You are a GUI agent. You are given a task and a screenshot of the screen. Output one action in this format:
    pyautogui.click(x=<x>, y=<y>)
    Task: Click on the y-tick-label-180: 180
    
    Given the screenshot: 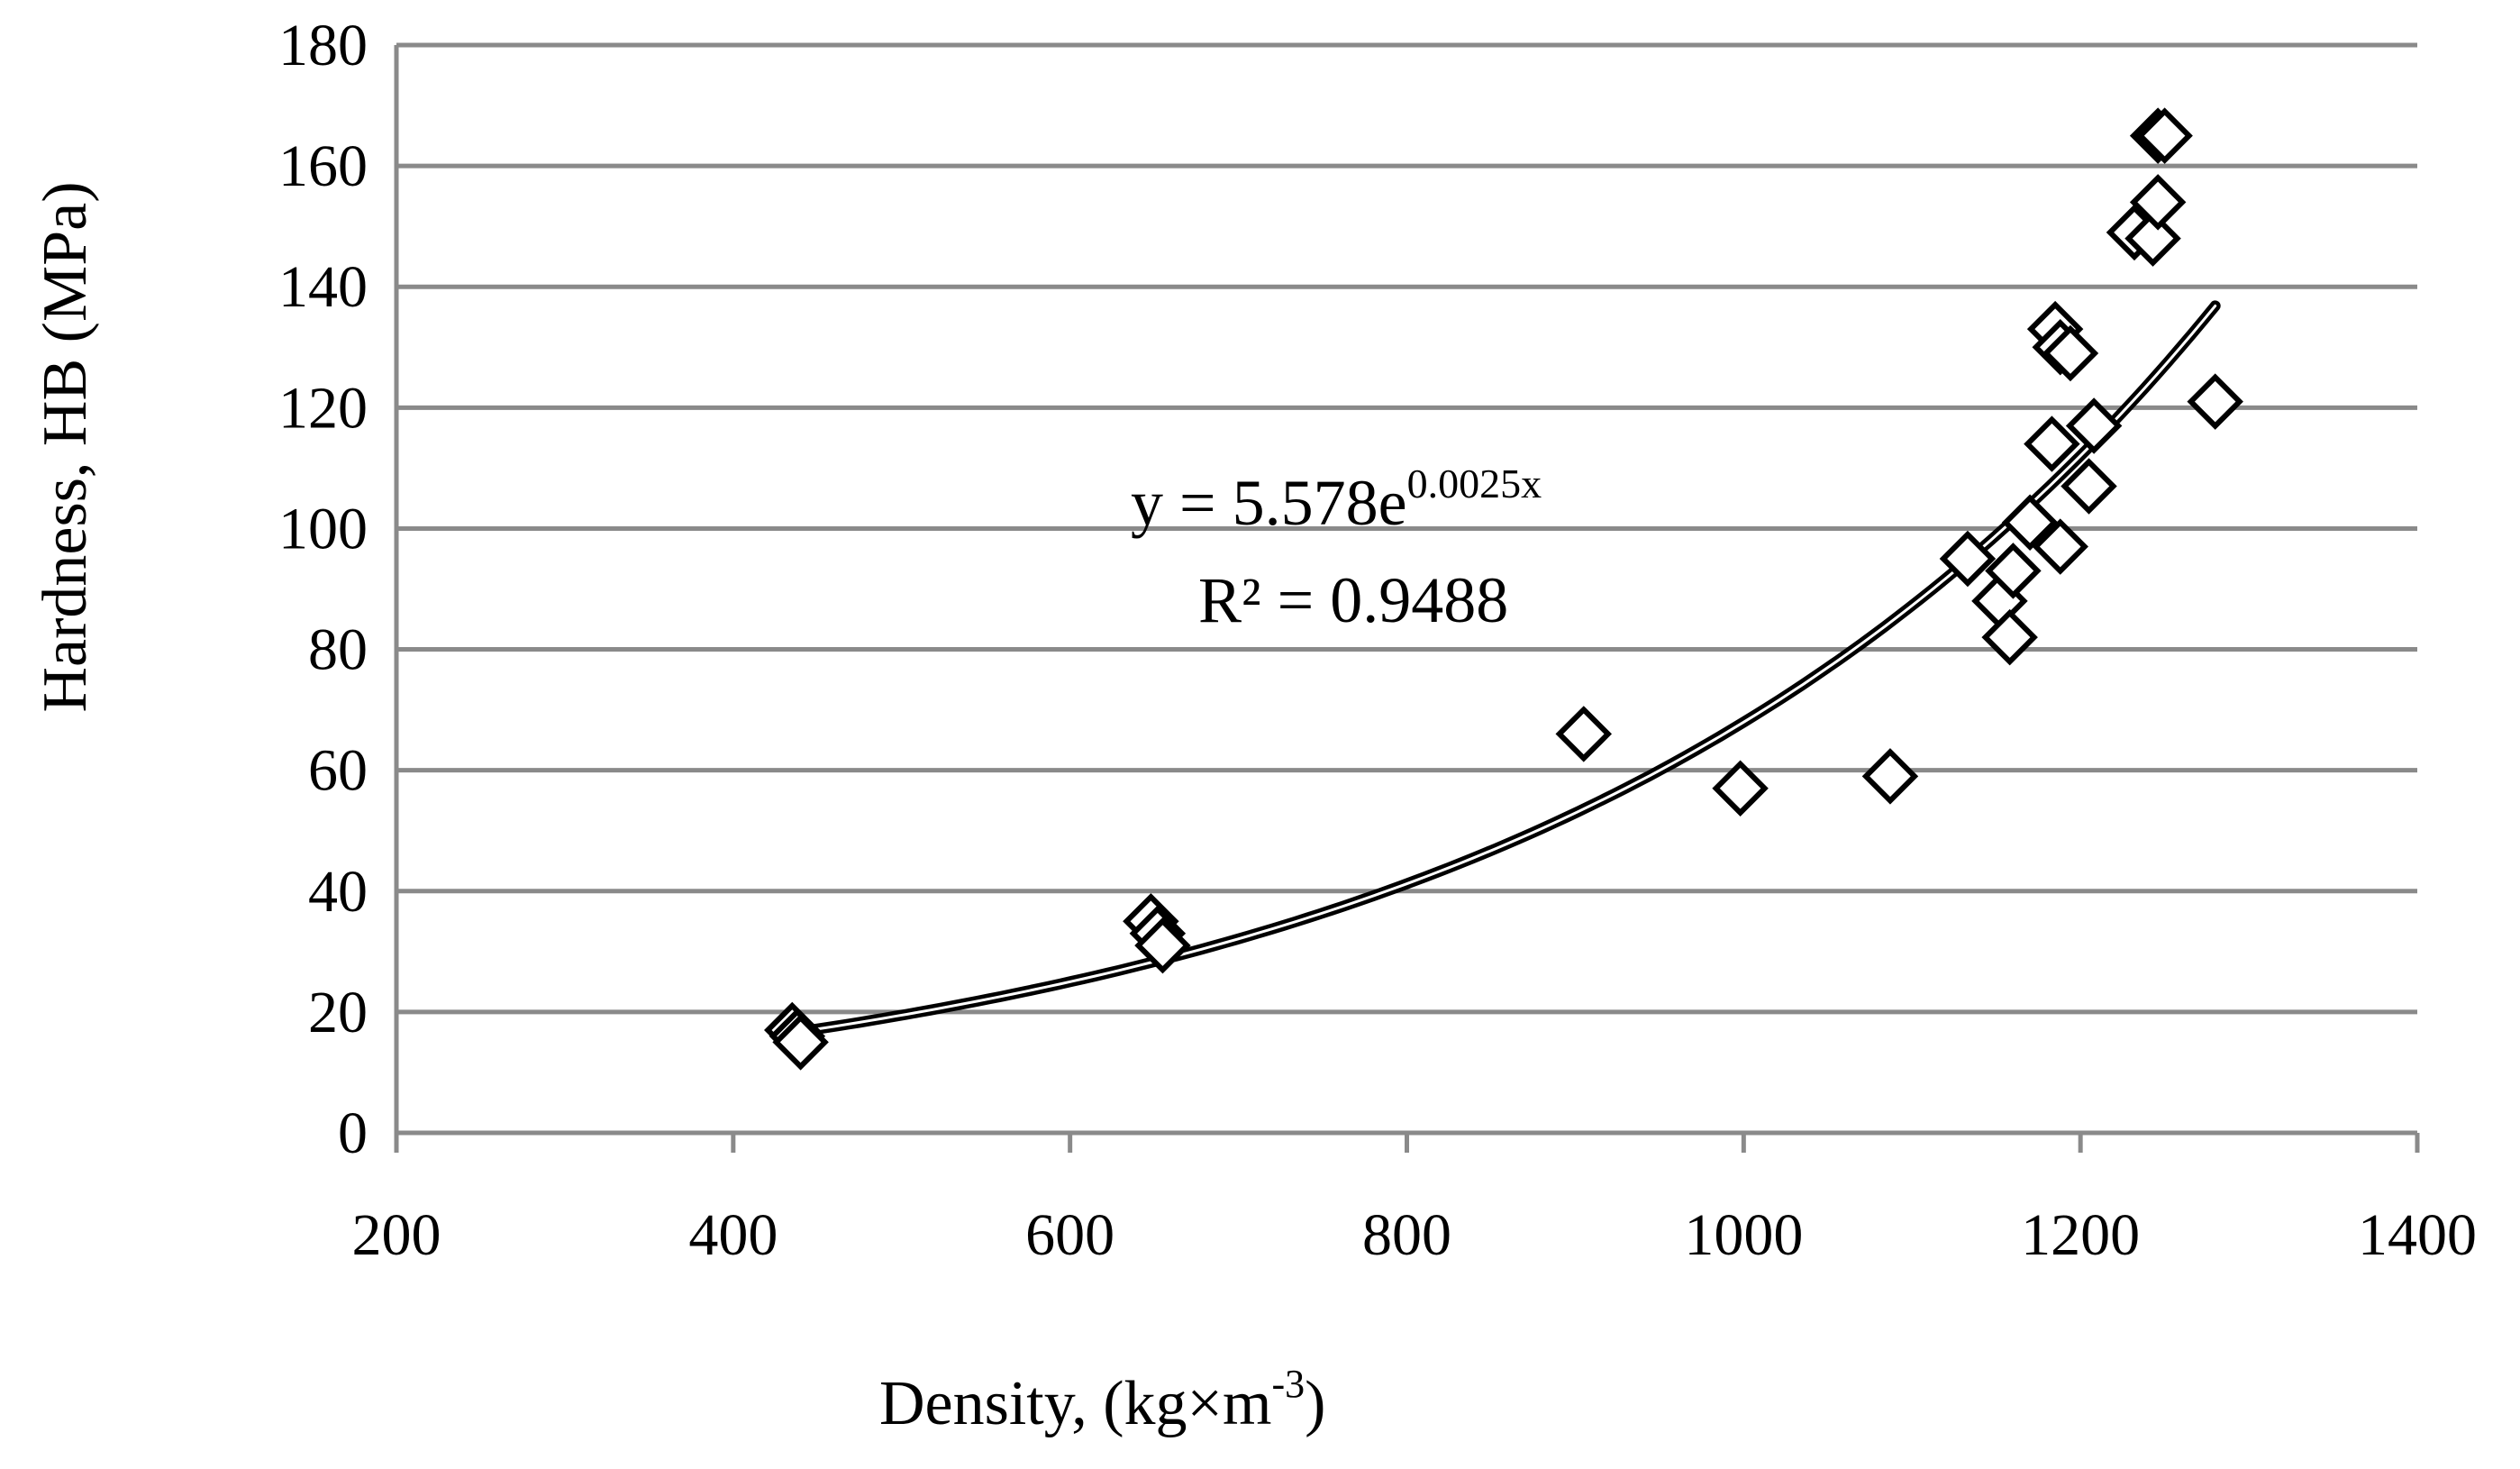 What is the action you would take?
    pyautogui.click(x=323, y=46)
    